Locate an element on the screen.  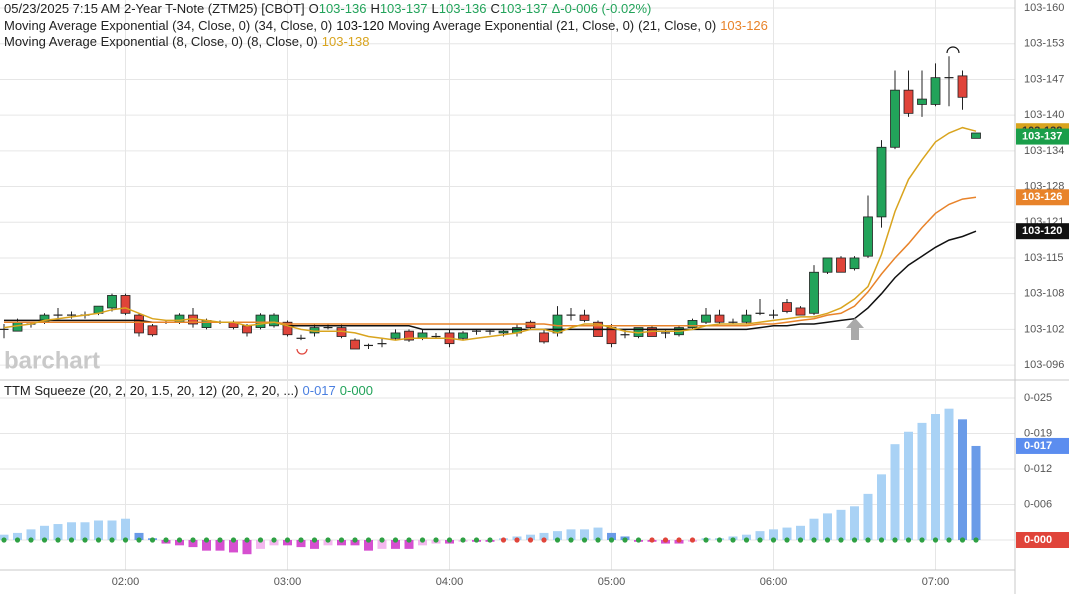
readout-key: L is located at coordinates (435, 8).